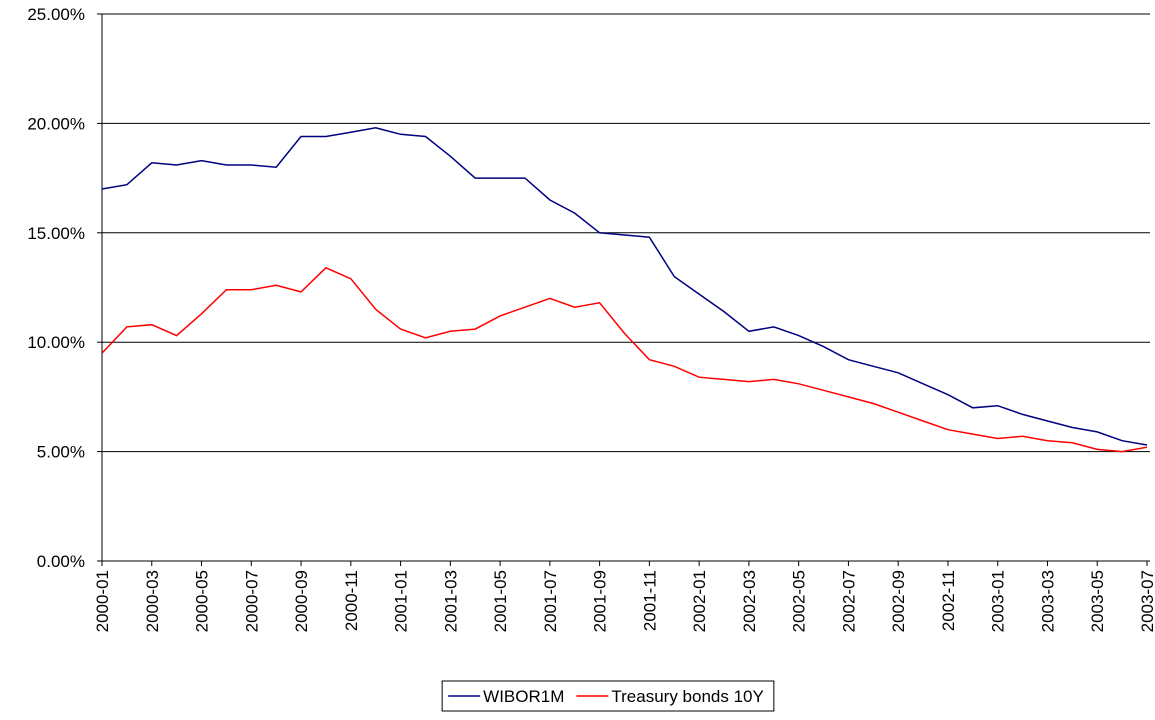 This screenshot has width=1155, height=720. What do you see at coordinates (600, 601) in the screenshot?
I see `x-tick-label: 2001-09` at bounding box center [600, 601].